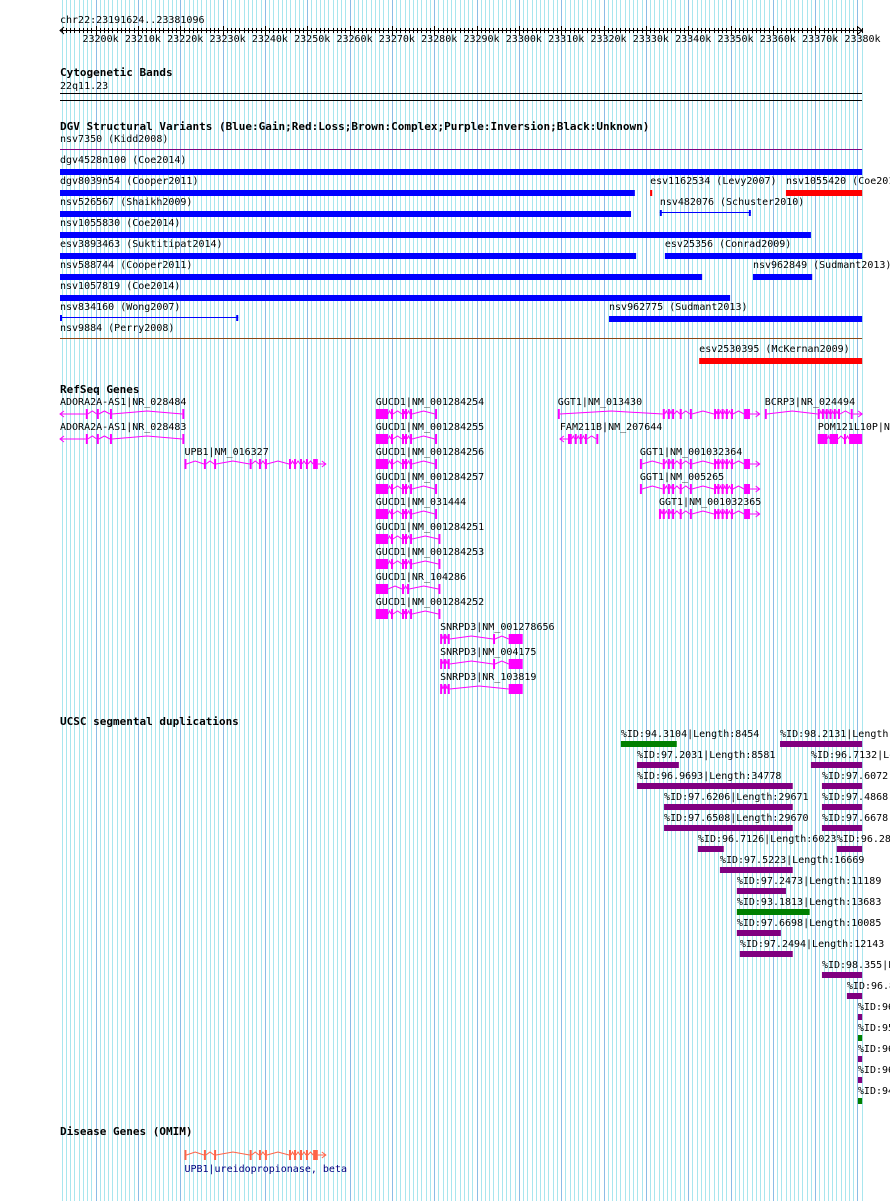 The image size is (890, 1201). Describe the element at coordinates (430, 602) in the screenshot. I see `transcript-label: GUCD1|NM_001284252` at that location.